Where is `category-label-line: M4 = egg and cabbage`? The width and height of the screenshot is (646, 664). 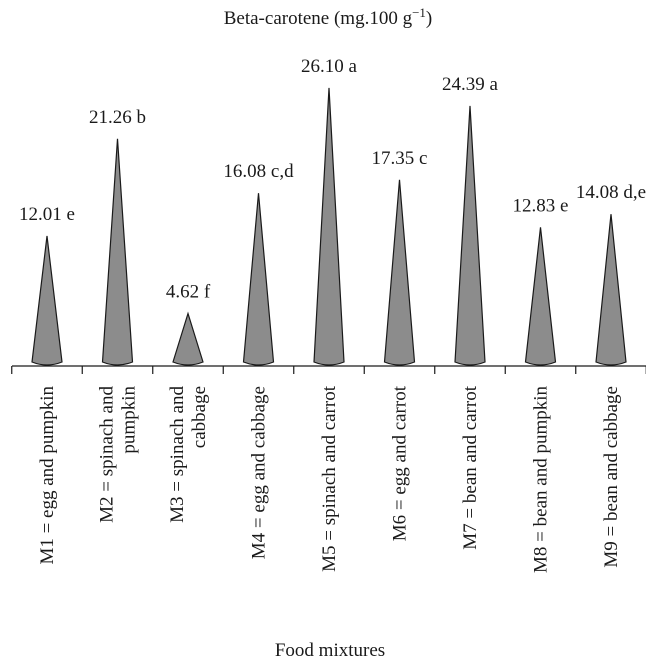
category-label-line: M4 = egg and cabbage is located at coordinates (259, 472).